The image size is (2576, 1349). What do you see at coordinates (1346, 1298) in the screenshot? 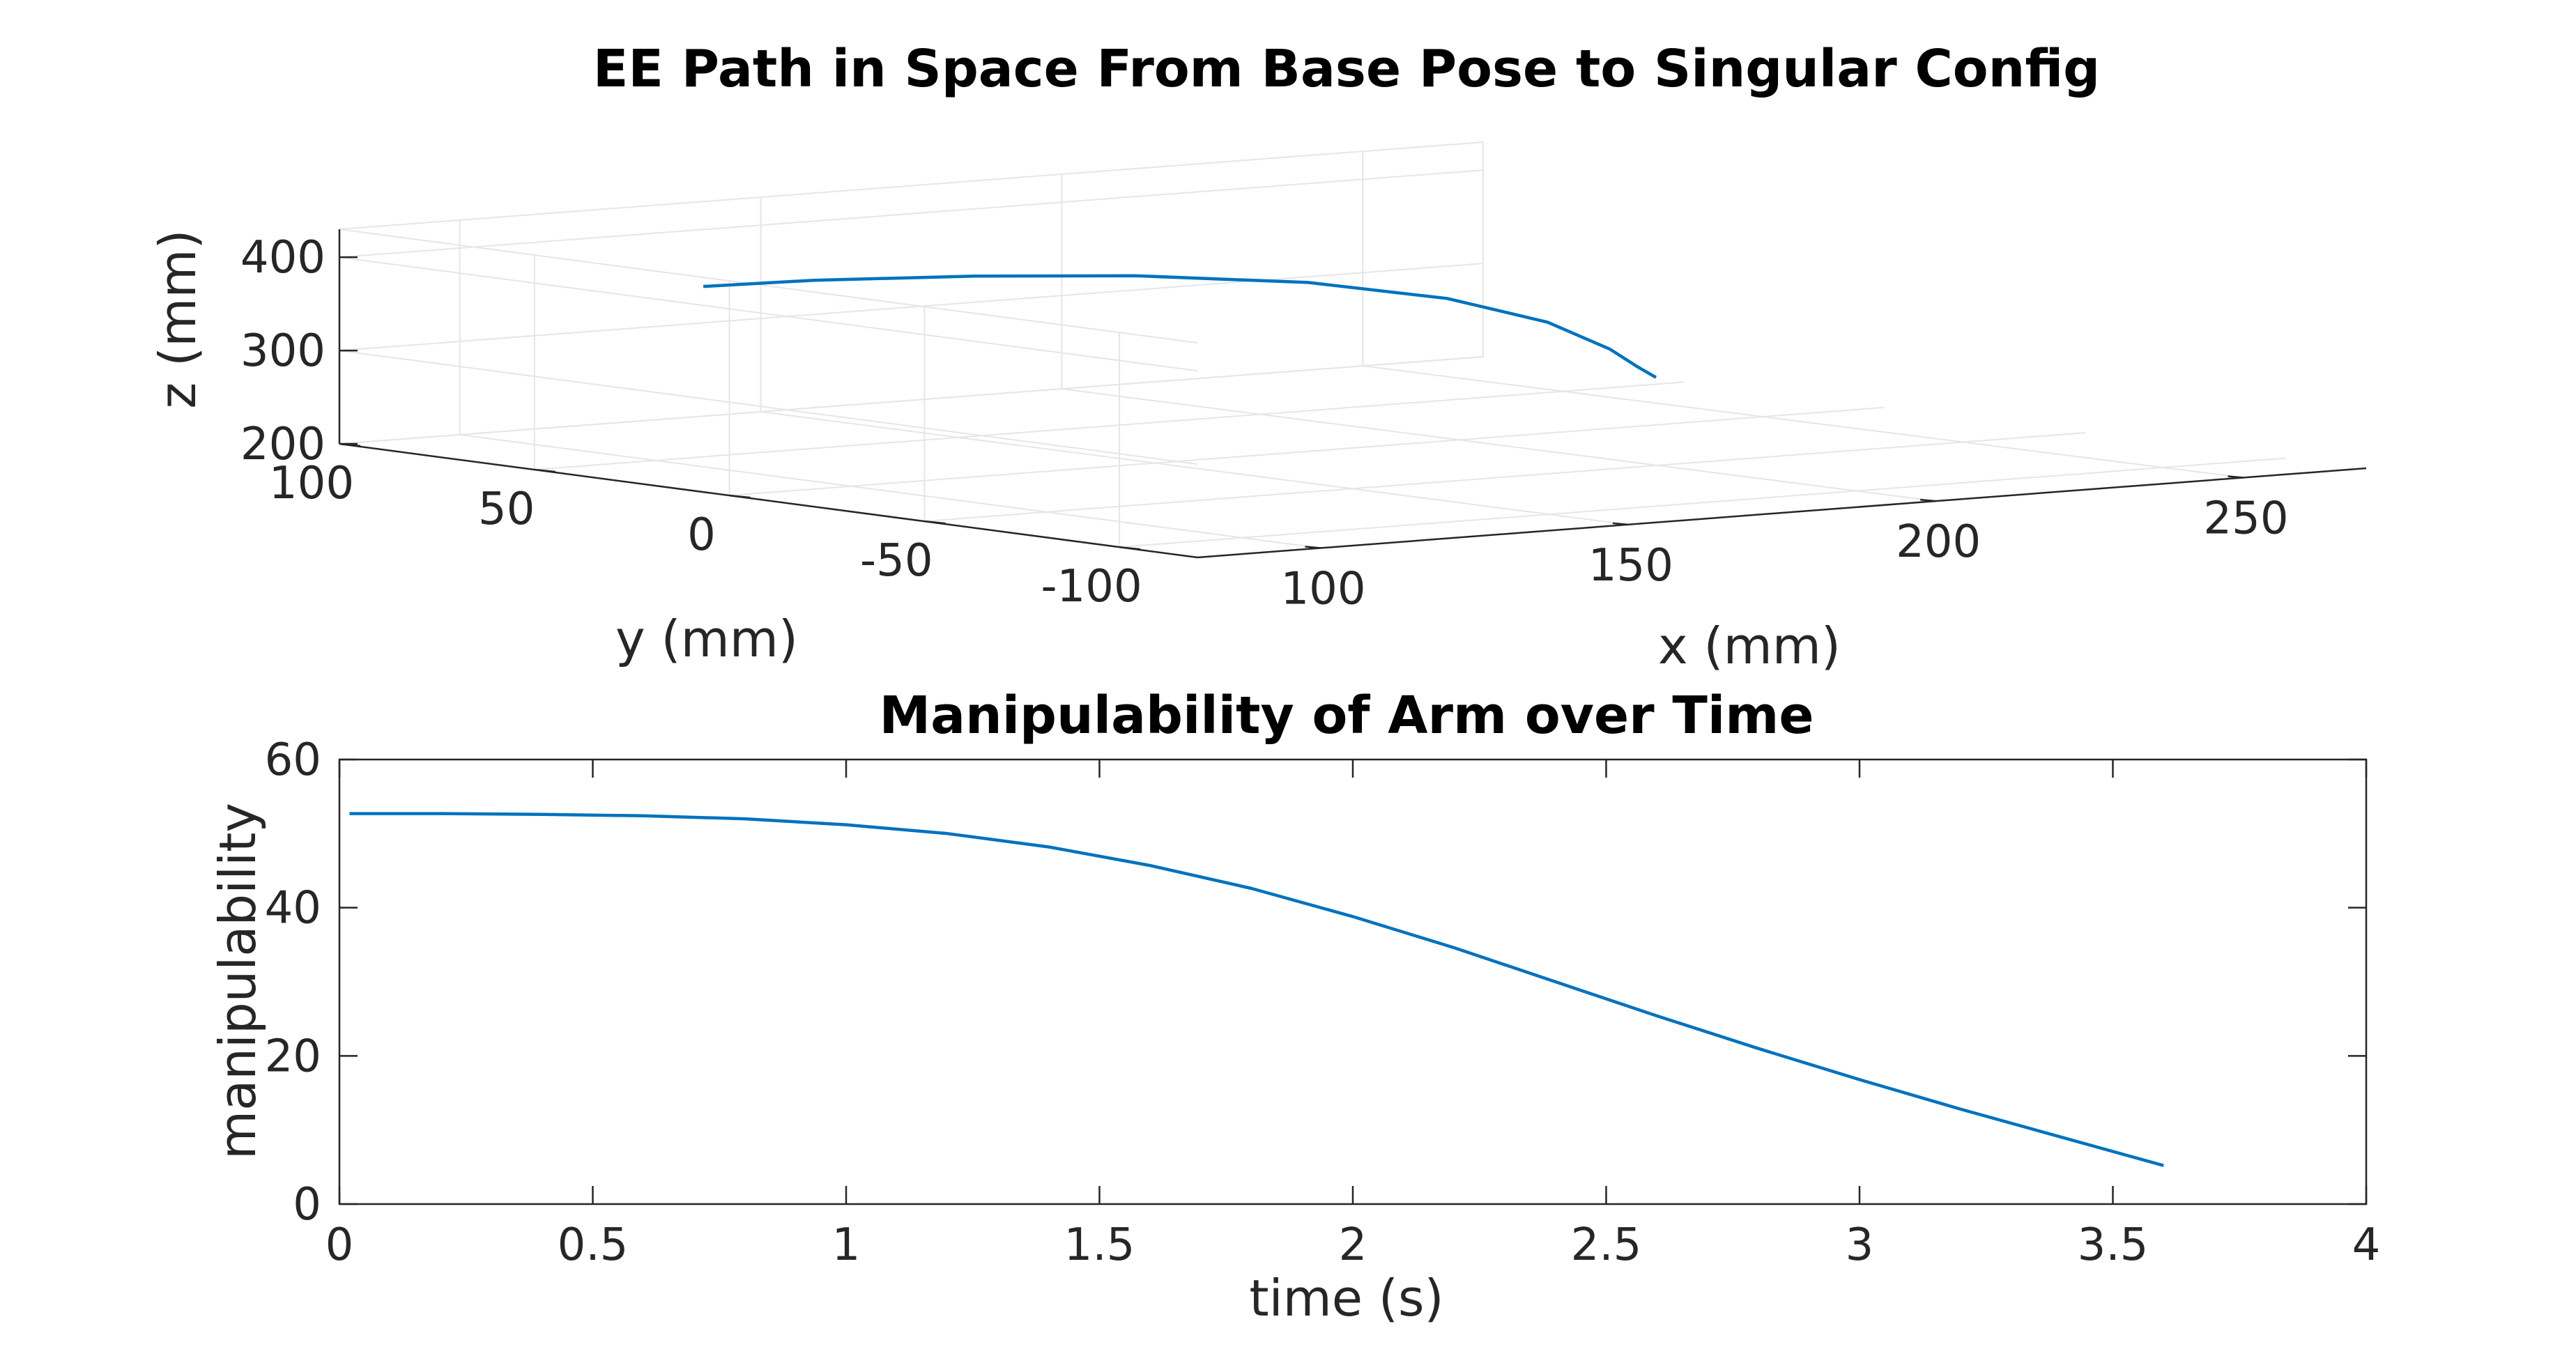
I see `x-axis-label-2d: time (s)` at bounding box center [1346, 1298].